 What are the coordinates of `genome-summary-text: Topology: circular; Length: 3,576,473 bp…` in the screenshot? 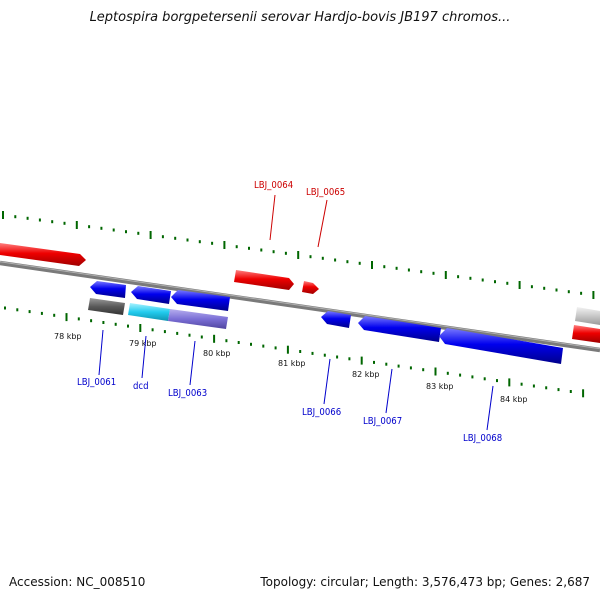 It's located at (425, 582).